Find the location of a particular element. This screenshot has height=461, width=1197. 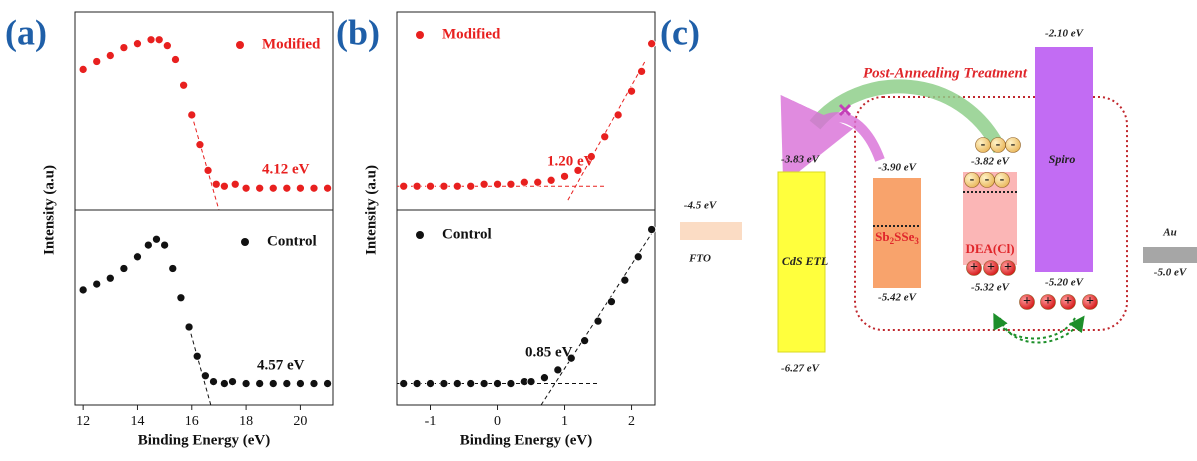

sb-band is located at coordinates (897, 233).